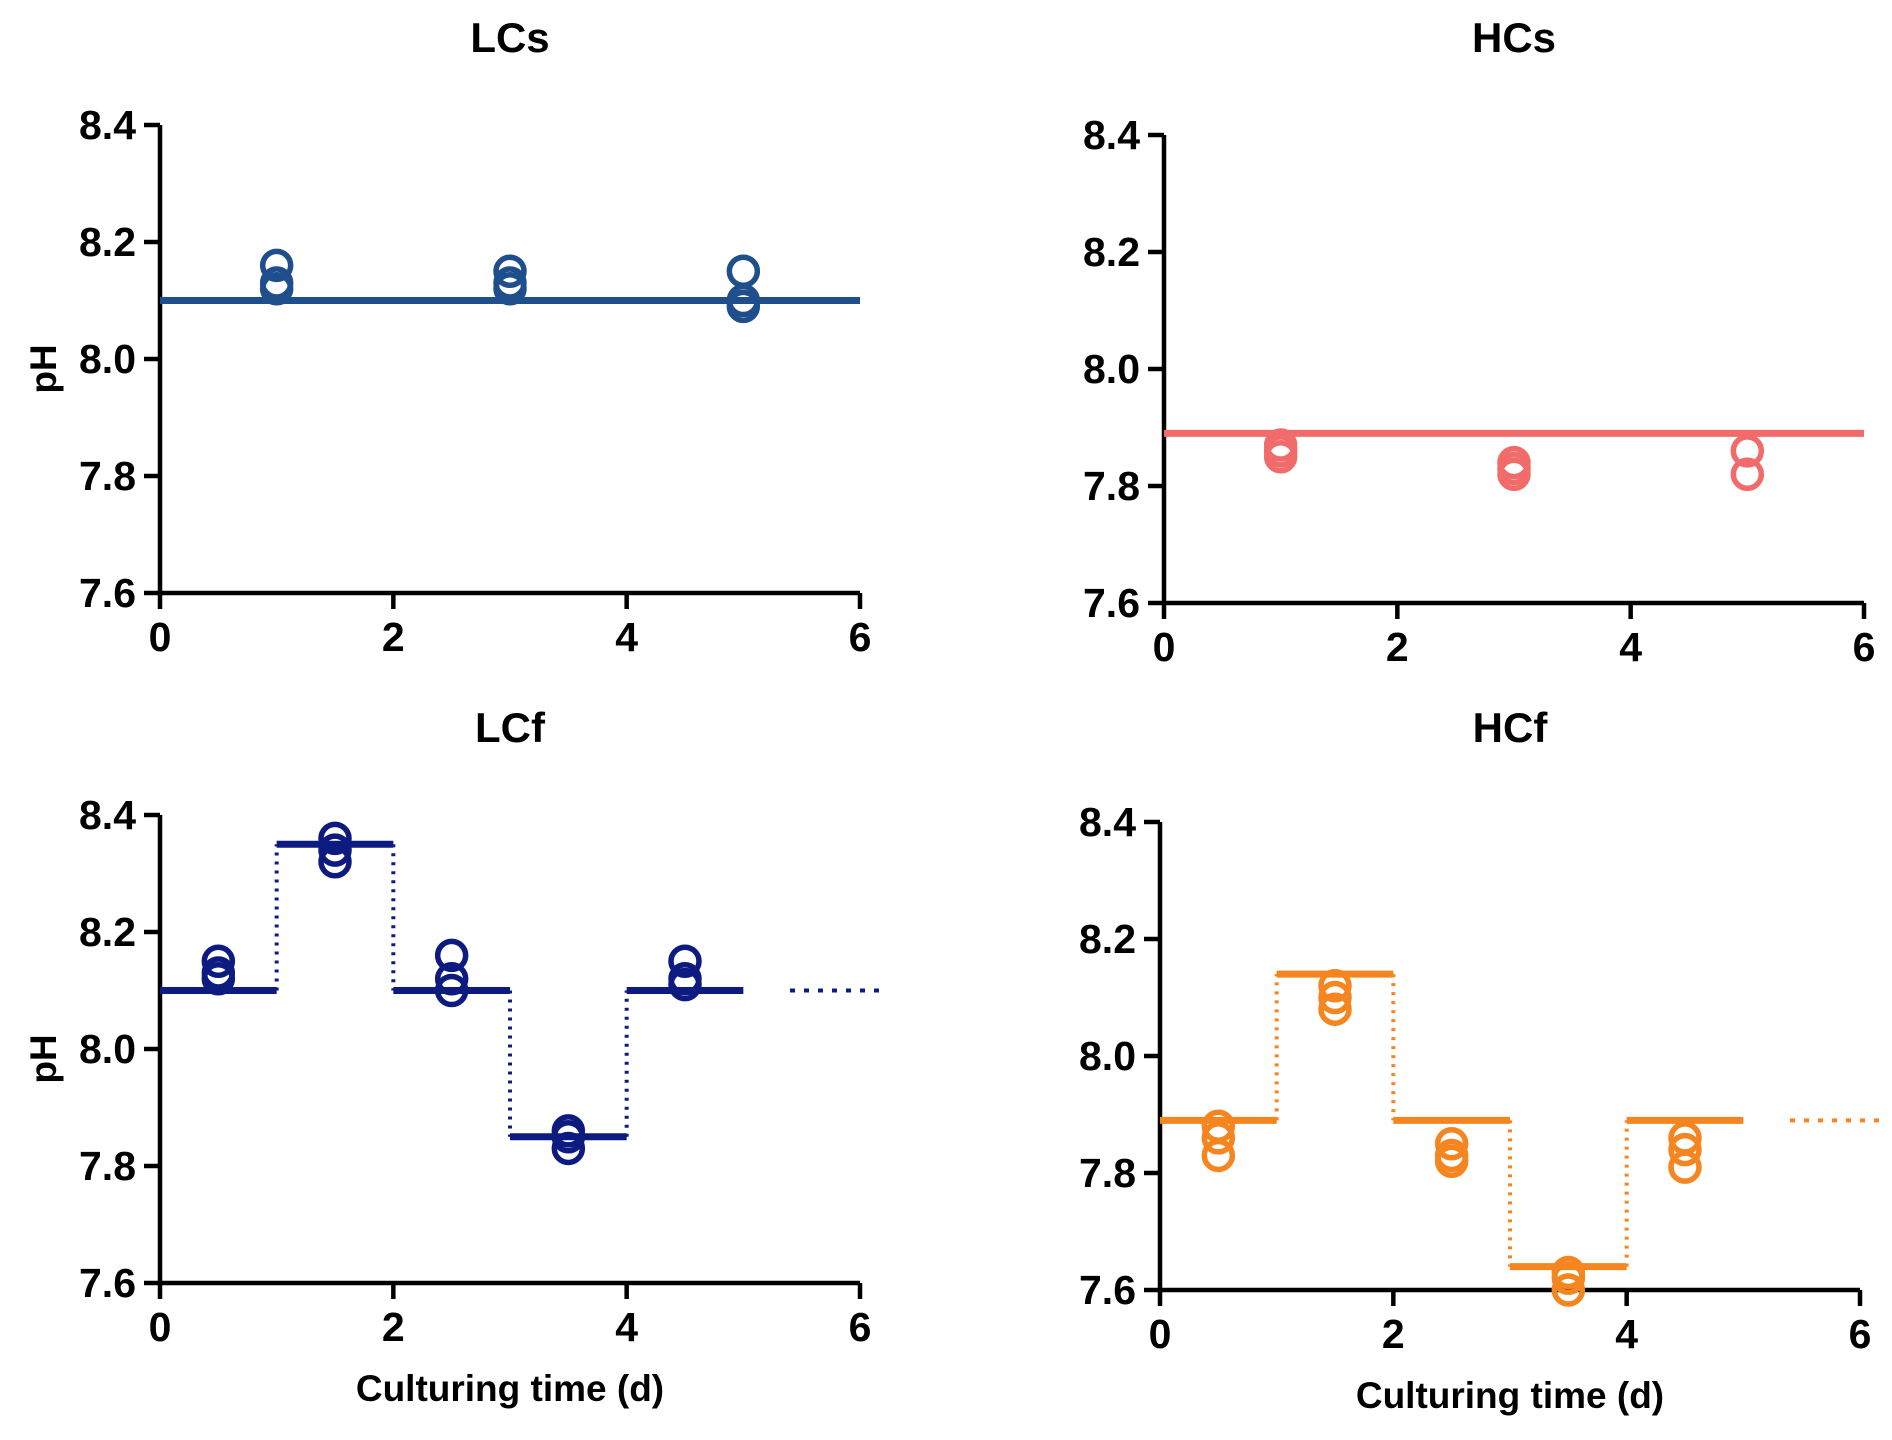 The height and width of the screenshot is (1440, 1892). What do you see at coordinates (1511, 727) in the screenshot?
I see `chart-title: HCf` at bounding box center [1511, 727].